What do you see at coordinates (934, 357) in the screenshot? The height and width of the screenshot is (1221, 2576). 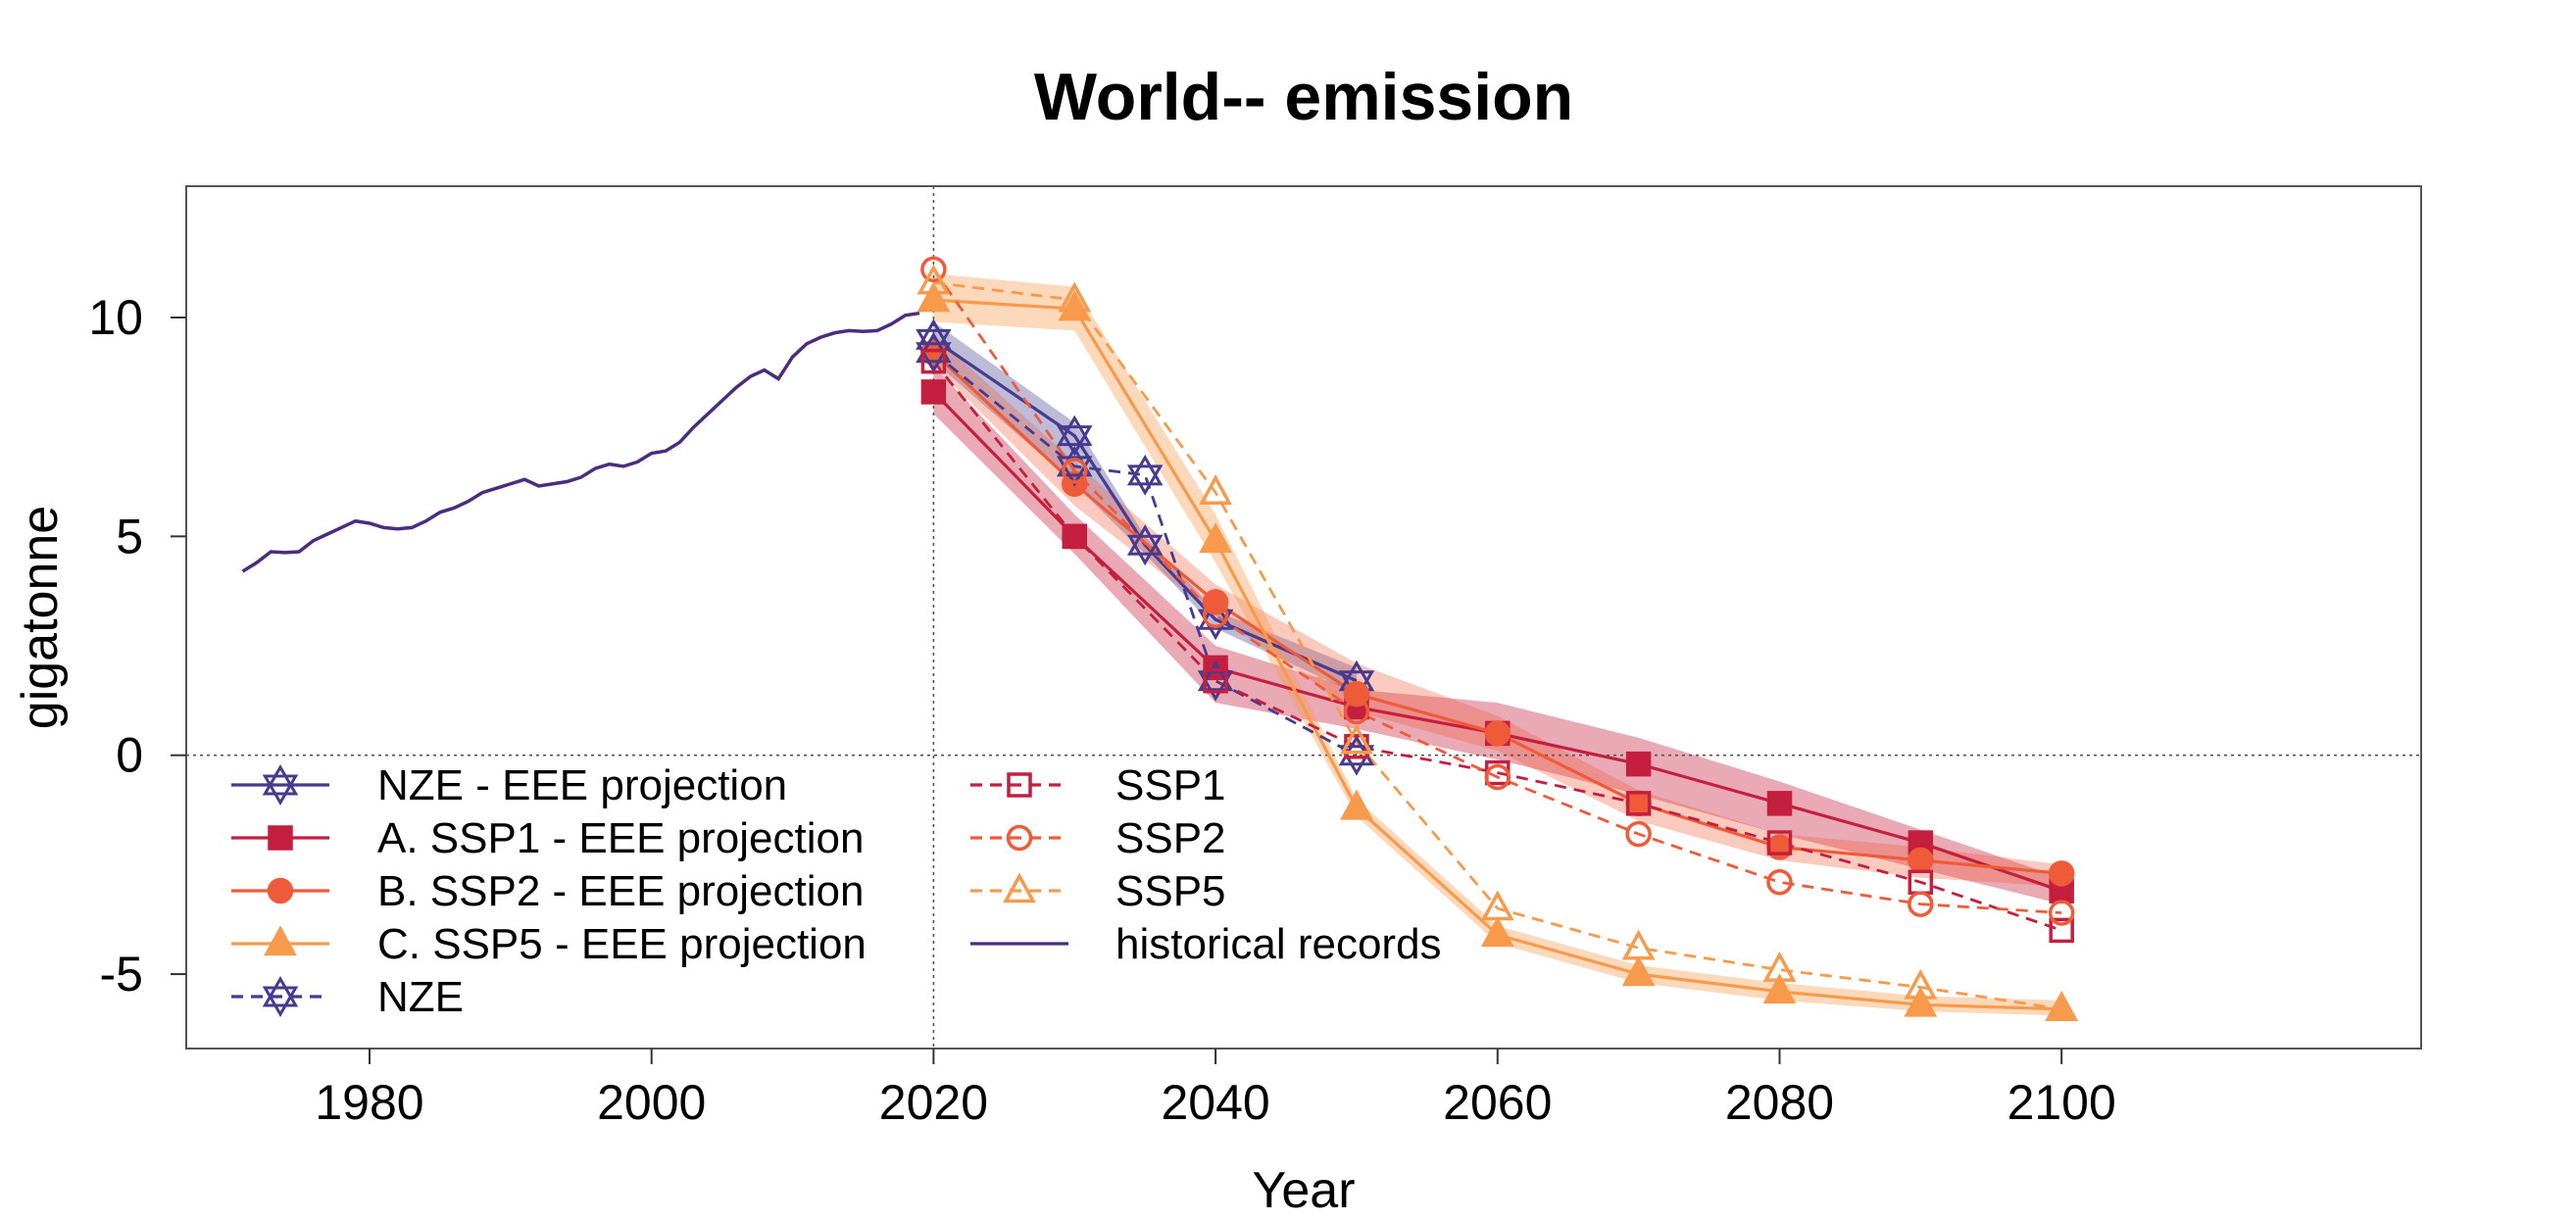 I see `marker-series-4-point-0-down` at bounding box center [934, 357].